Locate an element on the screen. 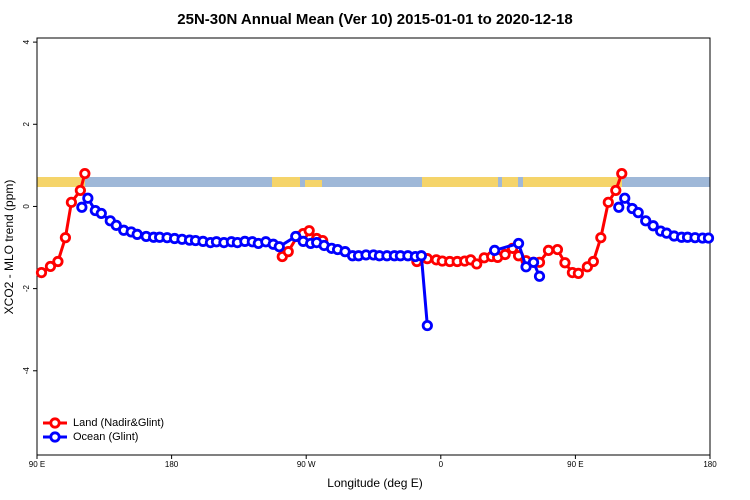  y-tick-label: -4 is located at coordinates (26, 371).